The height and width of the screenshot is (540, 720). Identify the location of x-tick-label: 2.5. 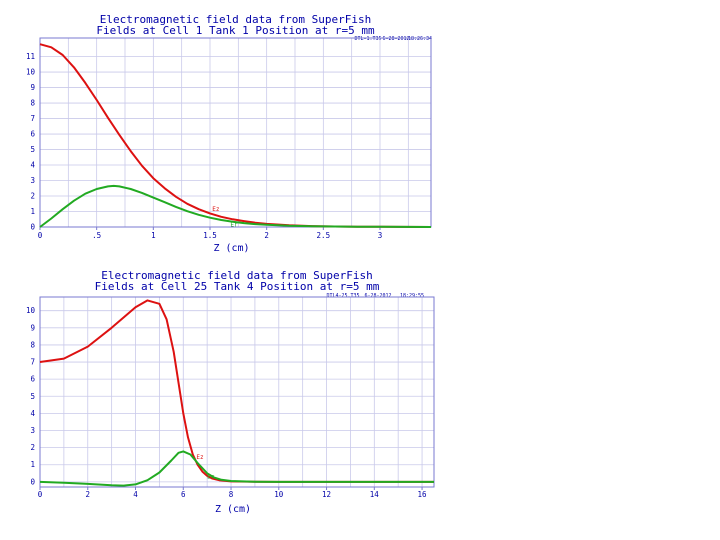
(324, 235).